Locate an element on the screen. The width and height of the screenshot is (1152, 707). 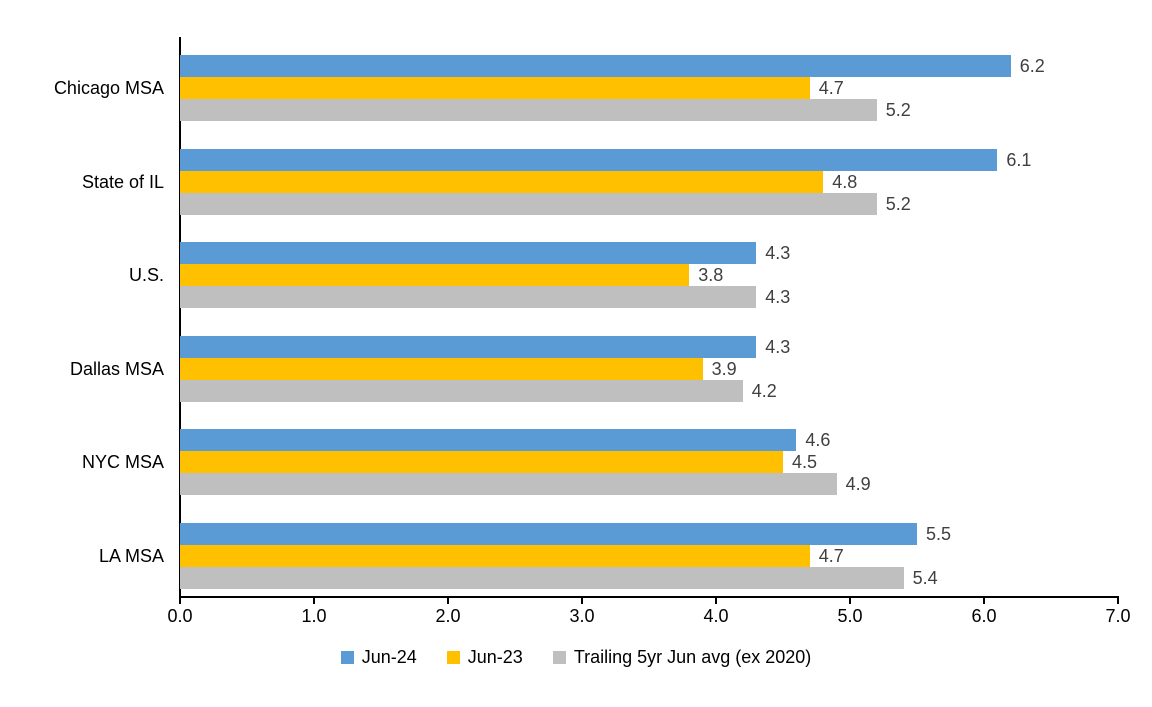
x-axis-tick-label: 7.0 is located at coordinates (1118, 616).